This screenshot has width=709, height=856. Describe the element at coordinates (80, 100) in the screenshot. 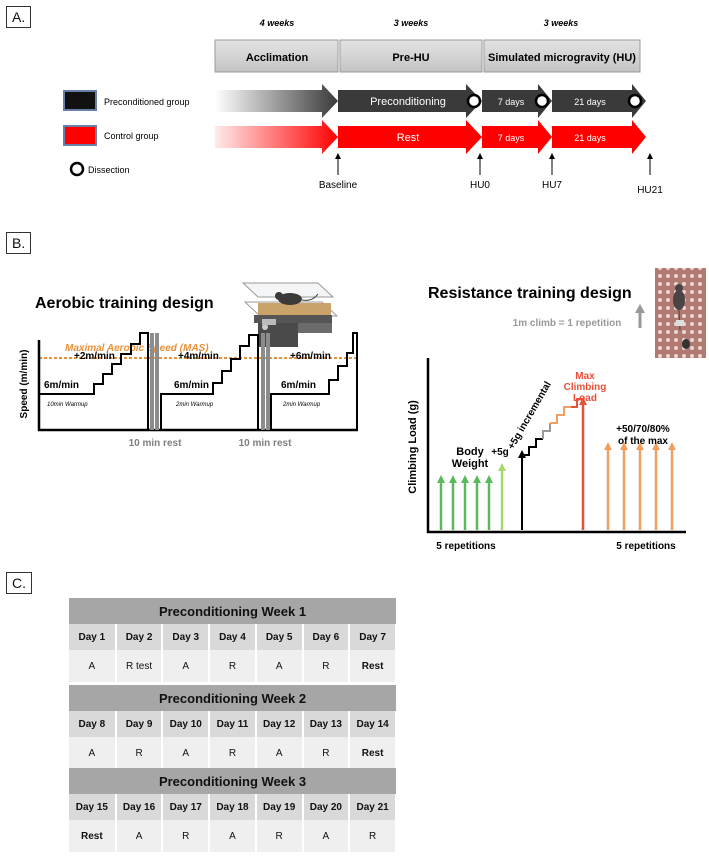

I see `legend-swatch-preconditioned` at that location.